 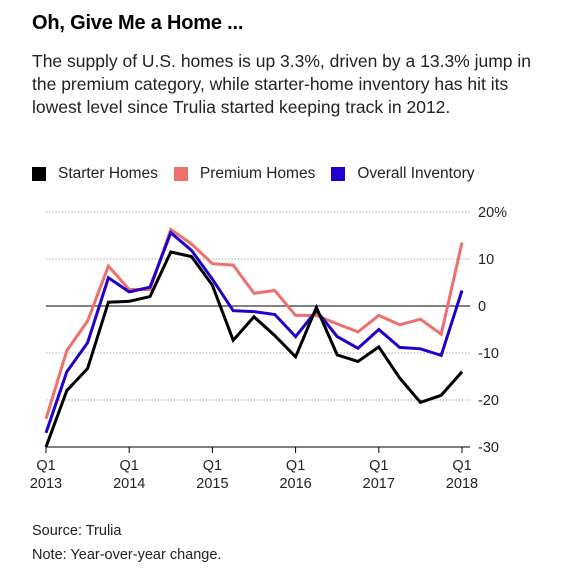 What do you see at coordinates (486, 260) in the screenshot?
I see `y-tick-label: 10` at bounding box center [486, 260].